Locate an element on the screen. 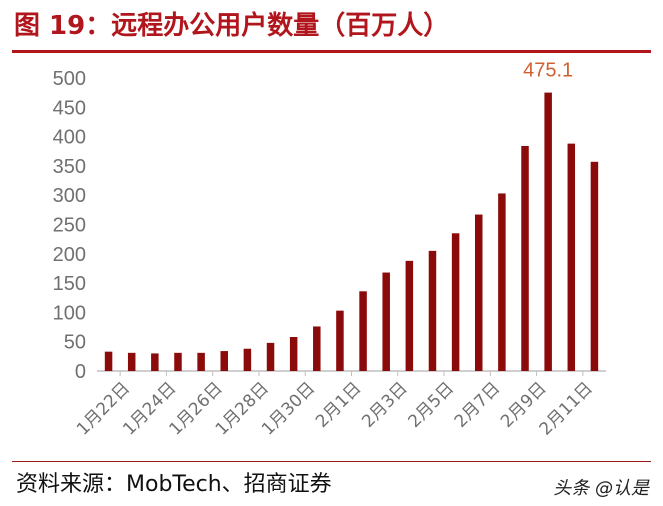 The width and height of the screenshot is (663, 506). y-tick-label: 500 is located at coordinates (69, 79).